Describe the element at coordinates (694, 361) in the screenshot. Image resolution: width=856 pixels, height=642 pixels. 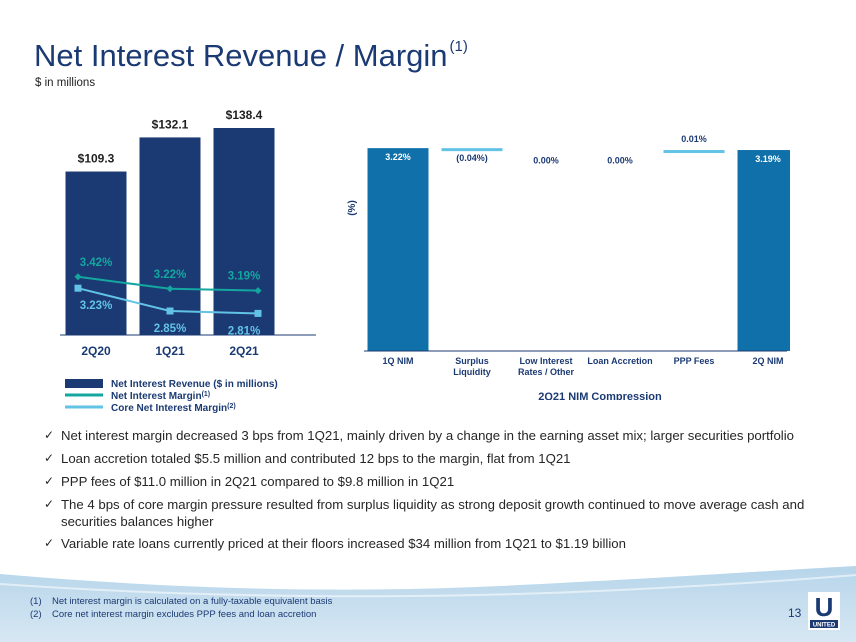
I see `x-tick-label: PPP Fees` at that location.